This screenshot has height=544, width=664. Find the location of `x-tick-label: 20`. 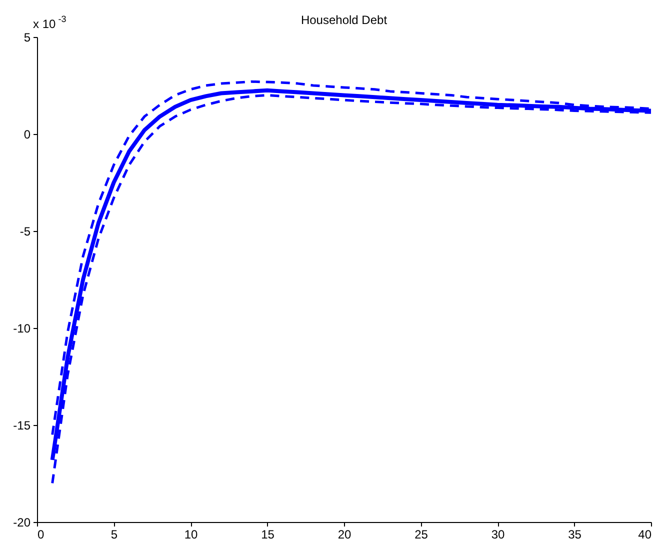

x-tick-label: 20 is located at coordinates (345, 535).